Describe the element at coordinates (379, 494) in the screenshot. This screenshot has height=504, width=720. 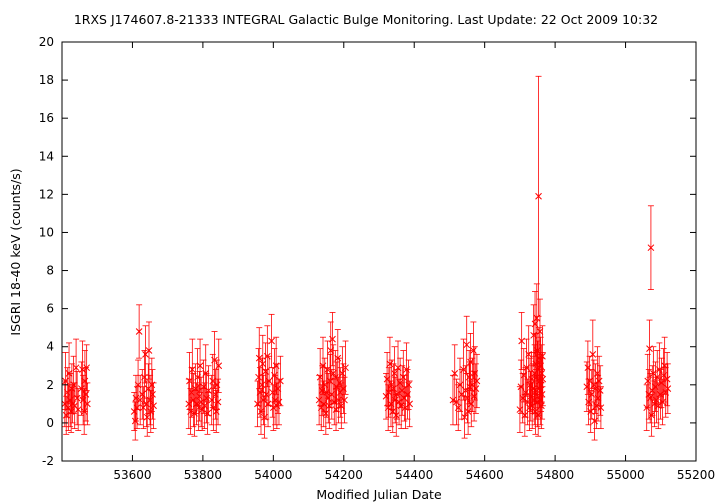
I see `x-axis-label: Modified Julian Date` at that location.